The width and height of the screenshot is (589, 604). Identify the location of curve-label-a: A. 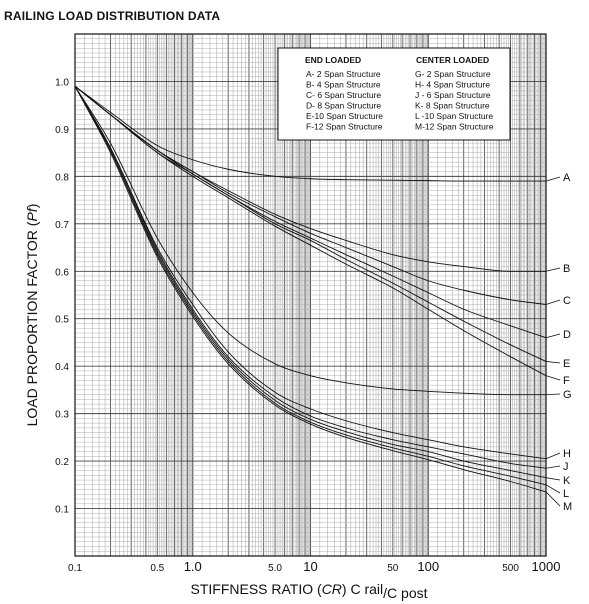
(567, 178).